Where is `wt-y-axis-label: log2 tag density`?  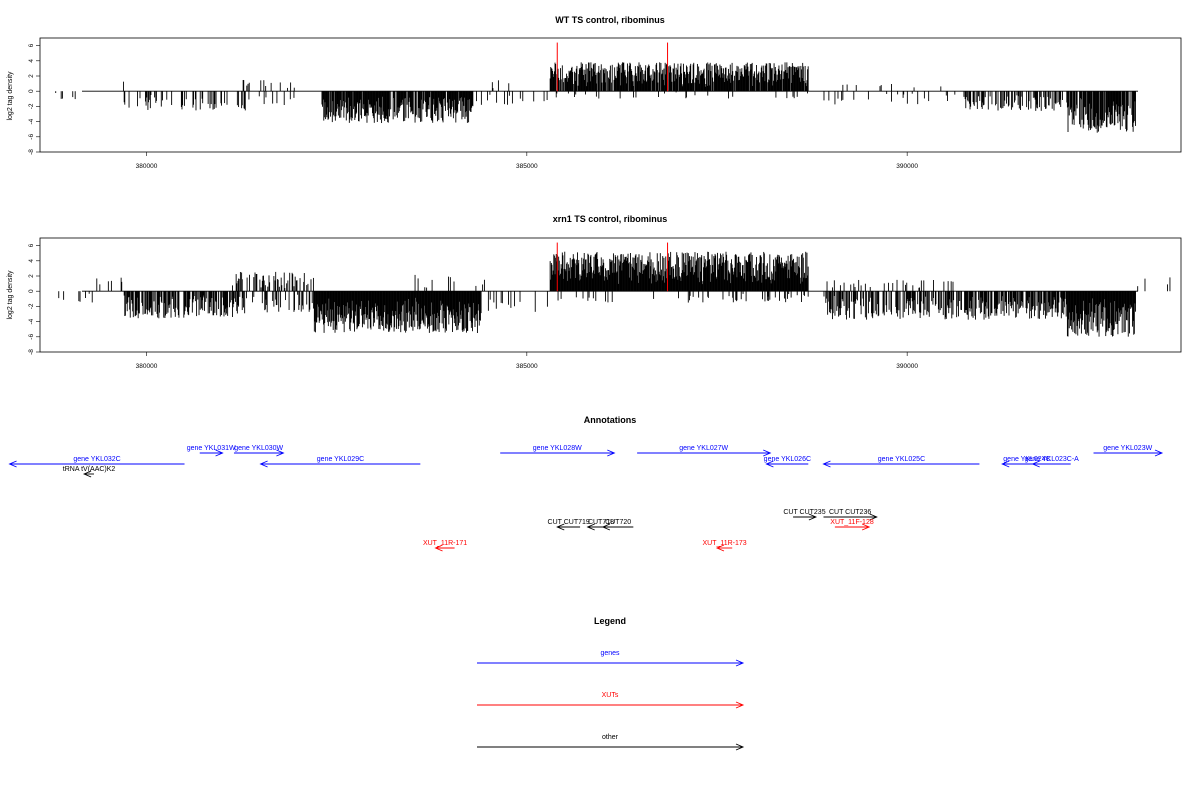 wt-y-axis-label: log2 tag density is located at coordinates (10, 96).